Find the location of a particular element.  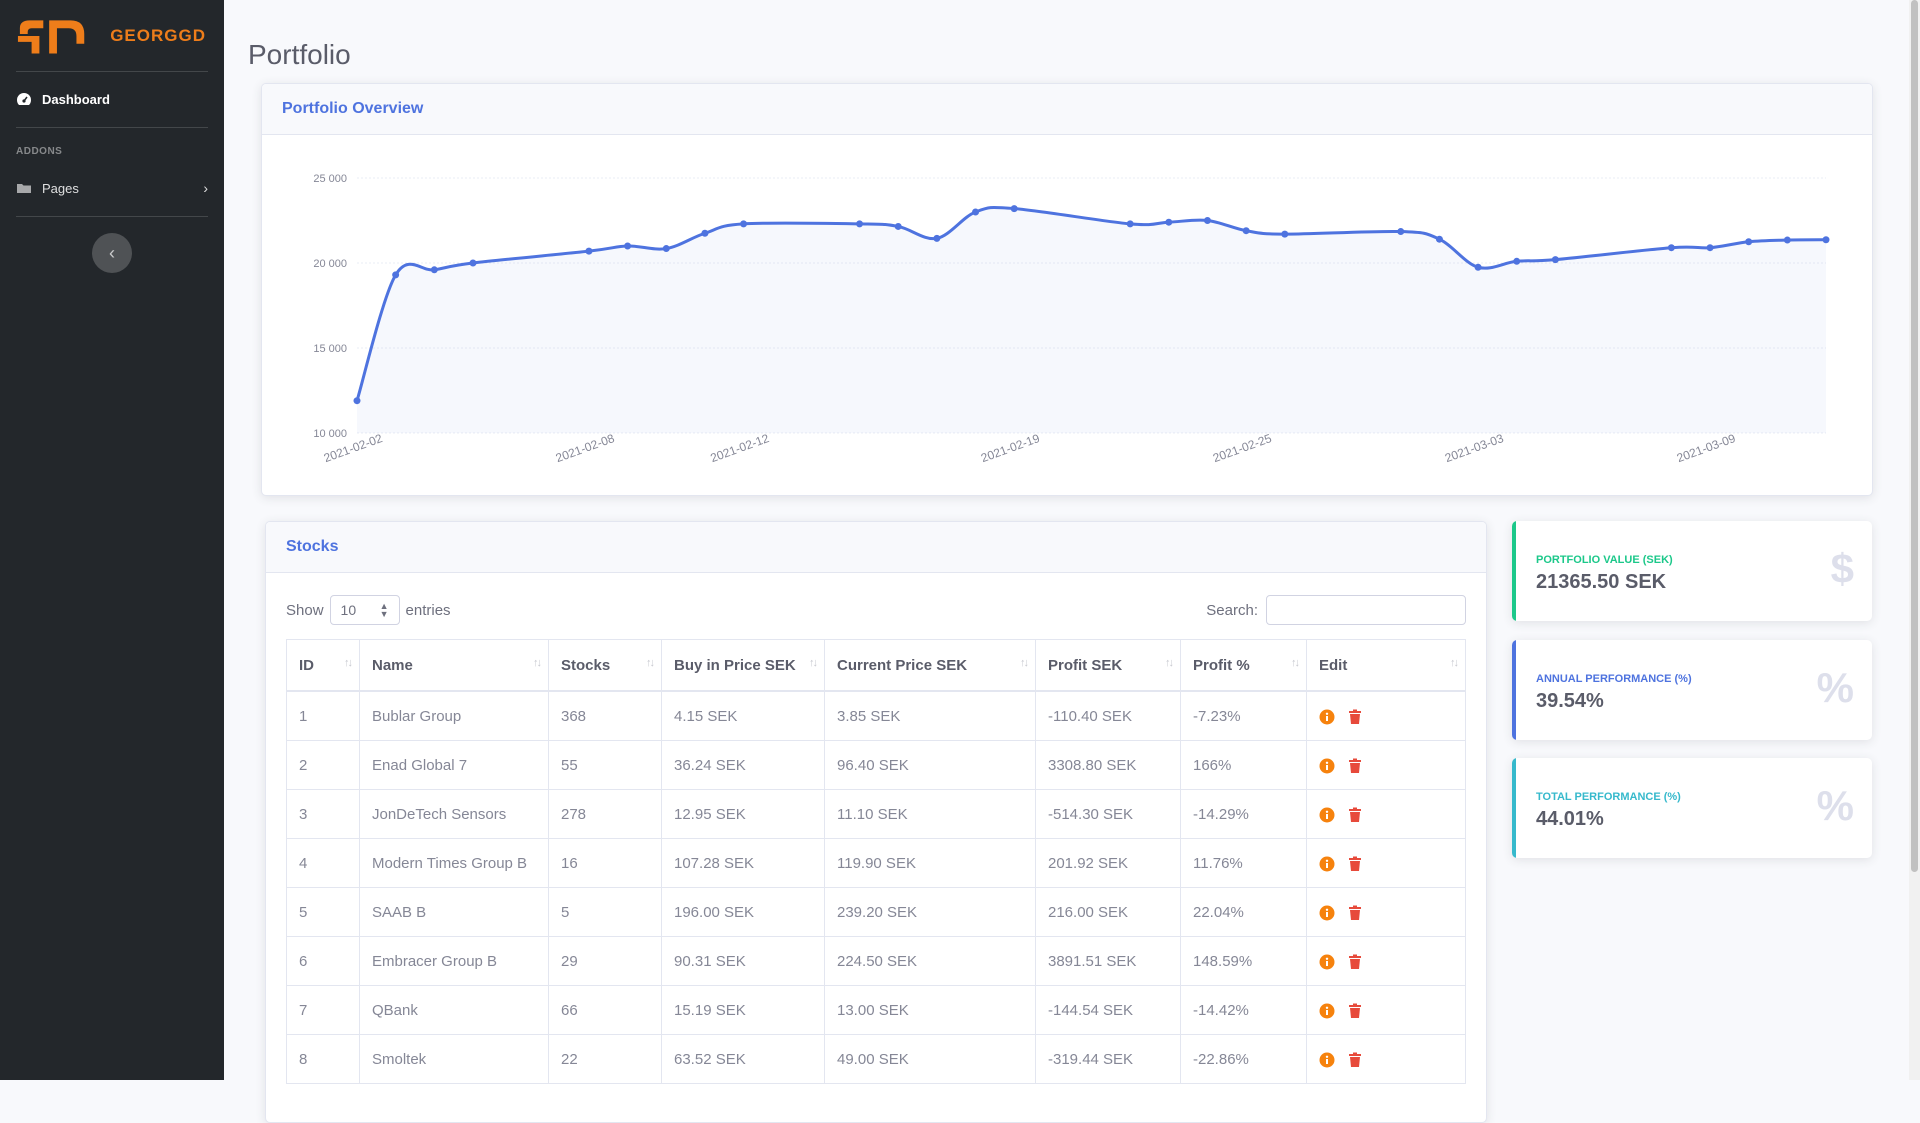

page-scrollbar is located at coordinates (1914, 540).